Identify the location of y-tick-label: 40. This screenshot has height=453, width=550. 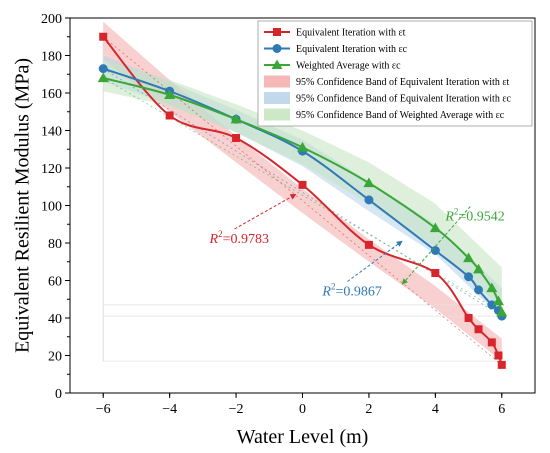
(55, 319).